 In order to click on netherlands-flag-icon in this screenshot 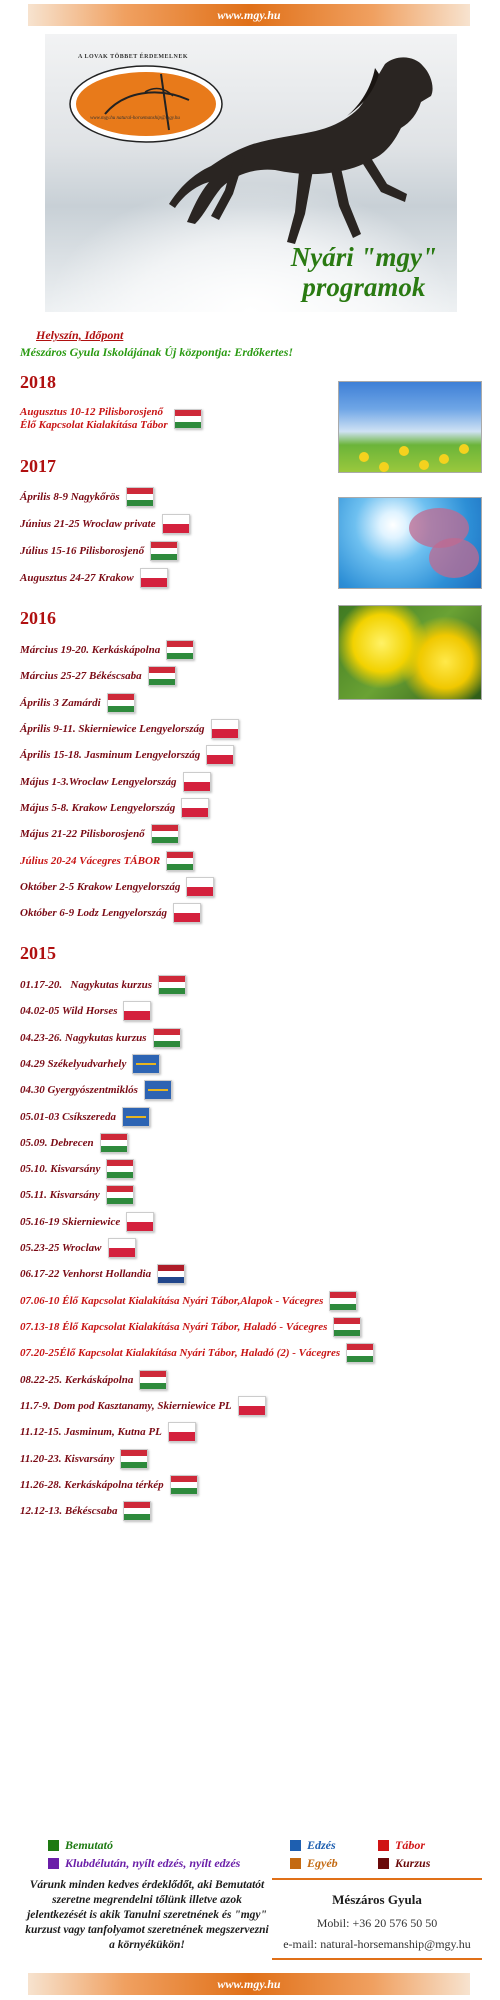, I will do `click(171, 1274)`.